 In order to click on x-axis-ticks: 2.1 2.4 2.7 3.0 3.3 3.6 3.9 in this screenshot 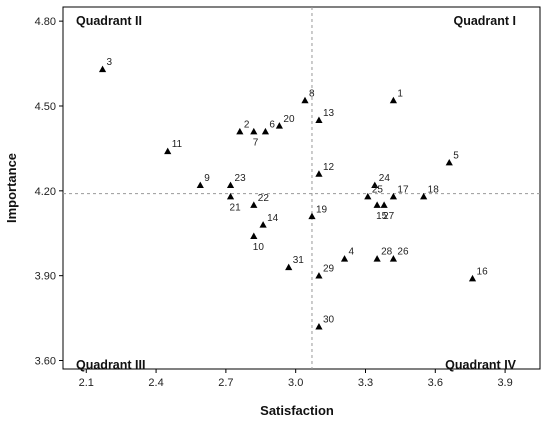, I will do `click(296, 379)`.